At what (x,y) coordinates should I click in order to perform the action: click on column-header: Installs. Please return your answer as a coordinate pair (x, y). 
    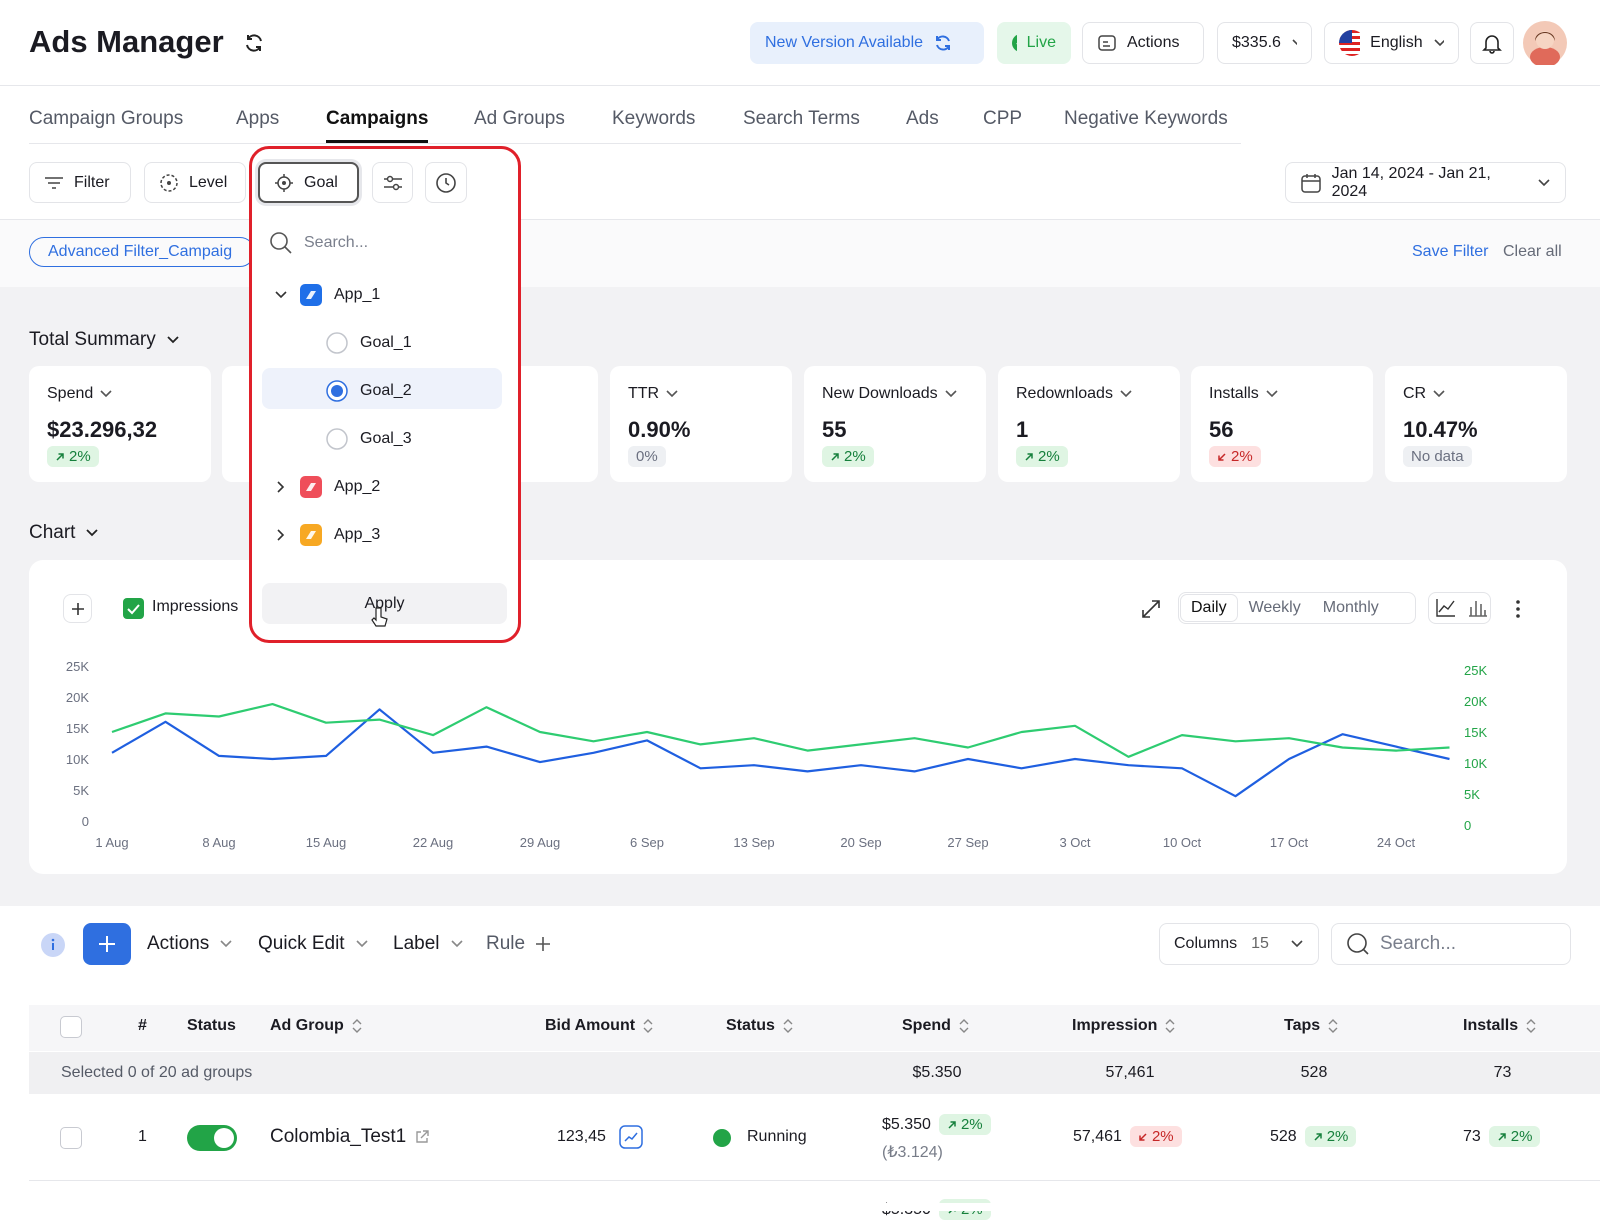
    Looking at the image, I should click on (1499, 1026).